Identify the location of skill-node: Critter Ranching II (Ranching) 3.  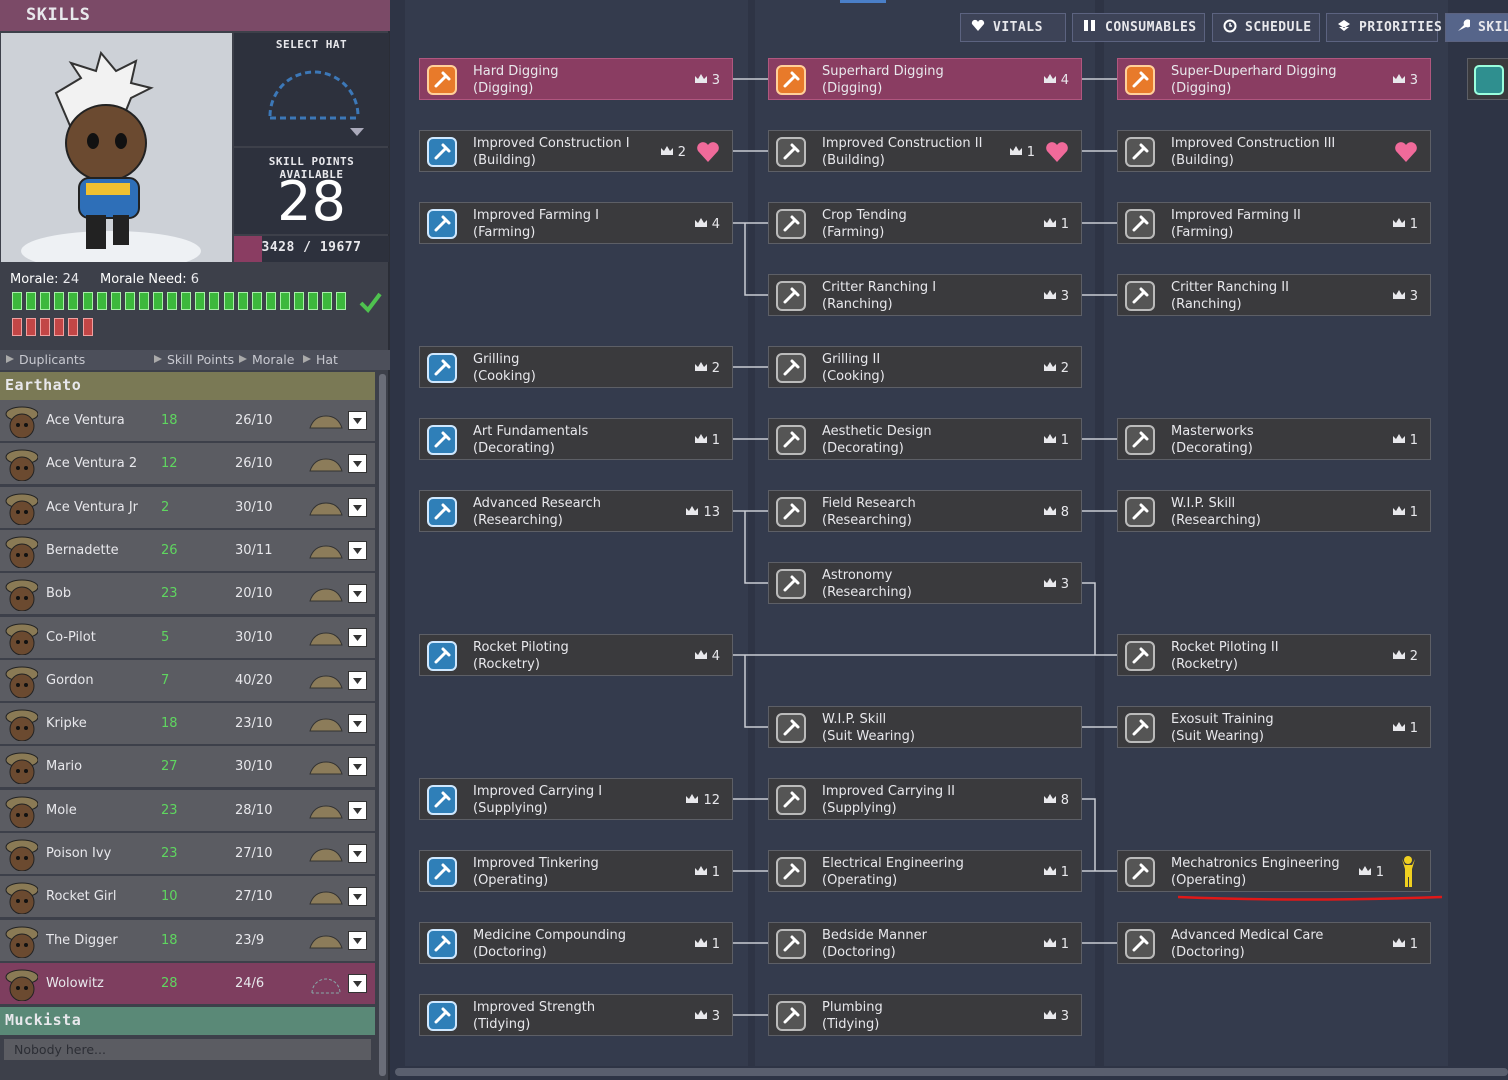
(1274, 295).